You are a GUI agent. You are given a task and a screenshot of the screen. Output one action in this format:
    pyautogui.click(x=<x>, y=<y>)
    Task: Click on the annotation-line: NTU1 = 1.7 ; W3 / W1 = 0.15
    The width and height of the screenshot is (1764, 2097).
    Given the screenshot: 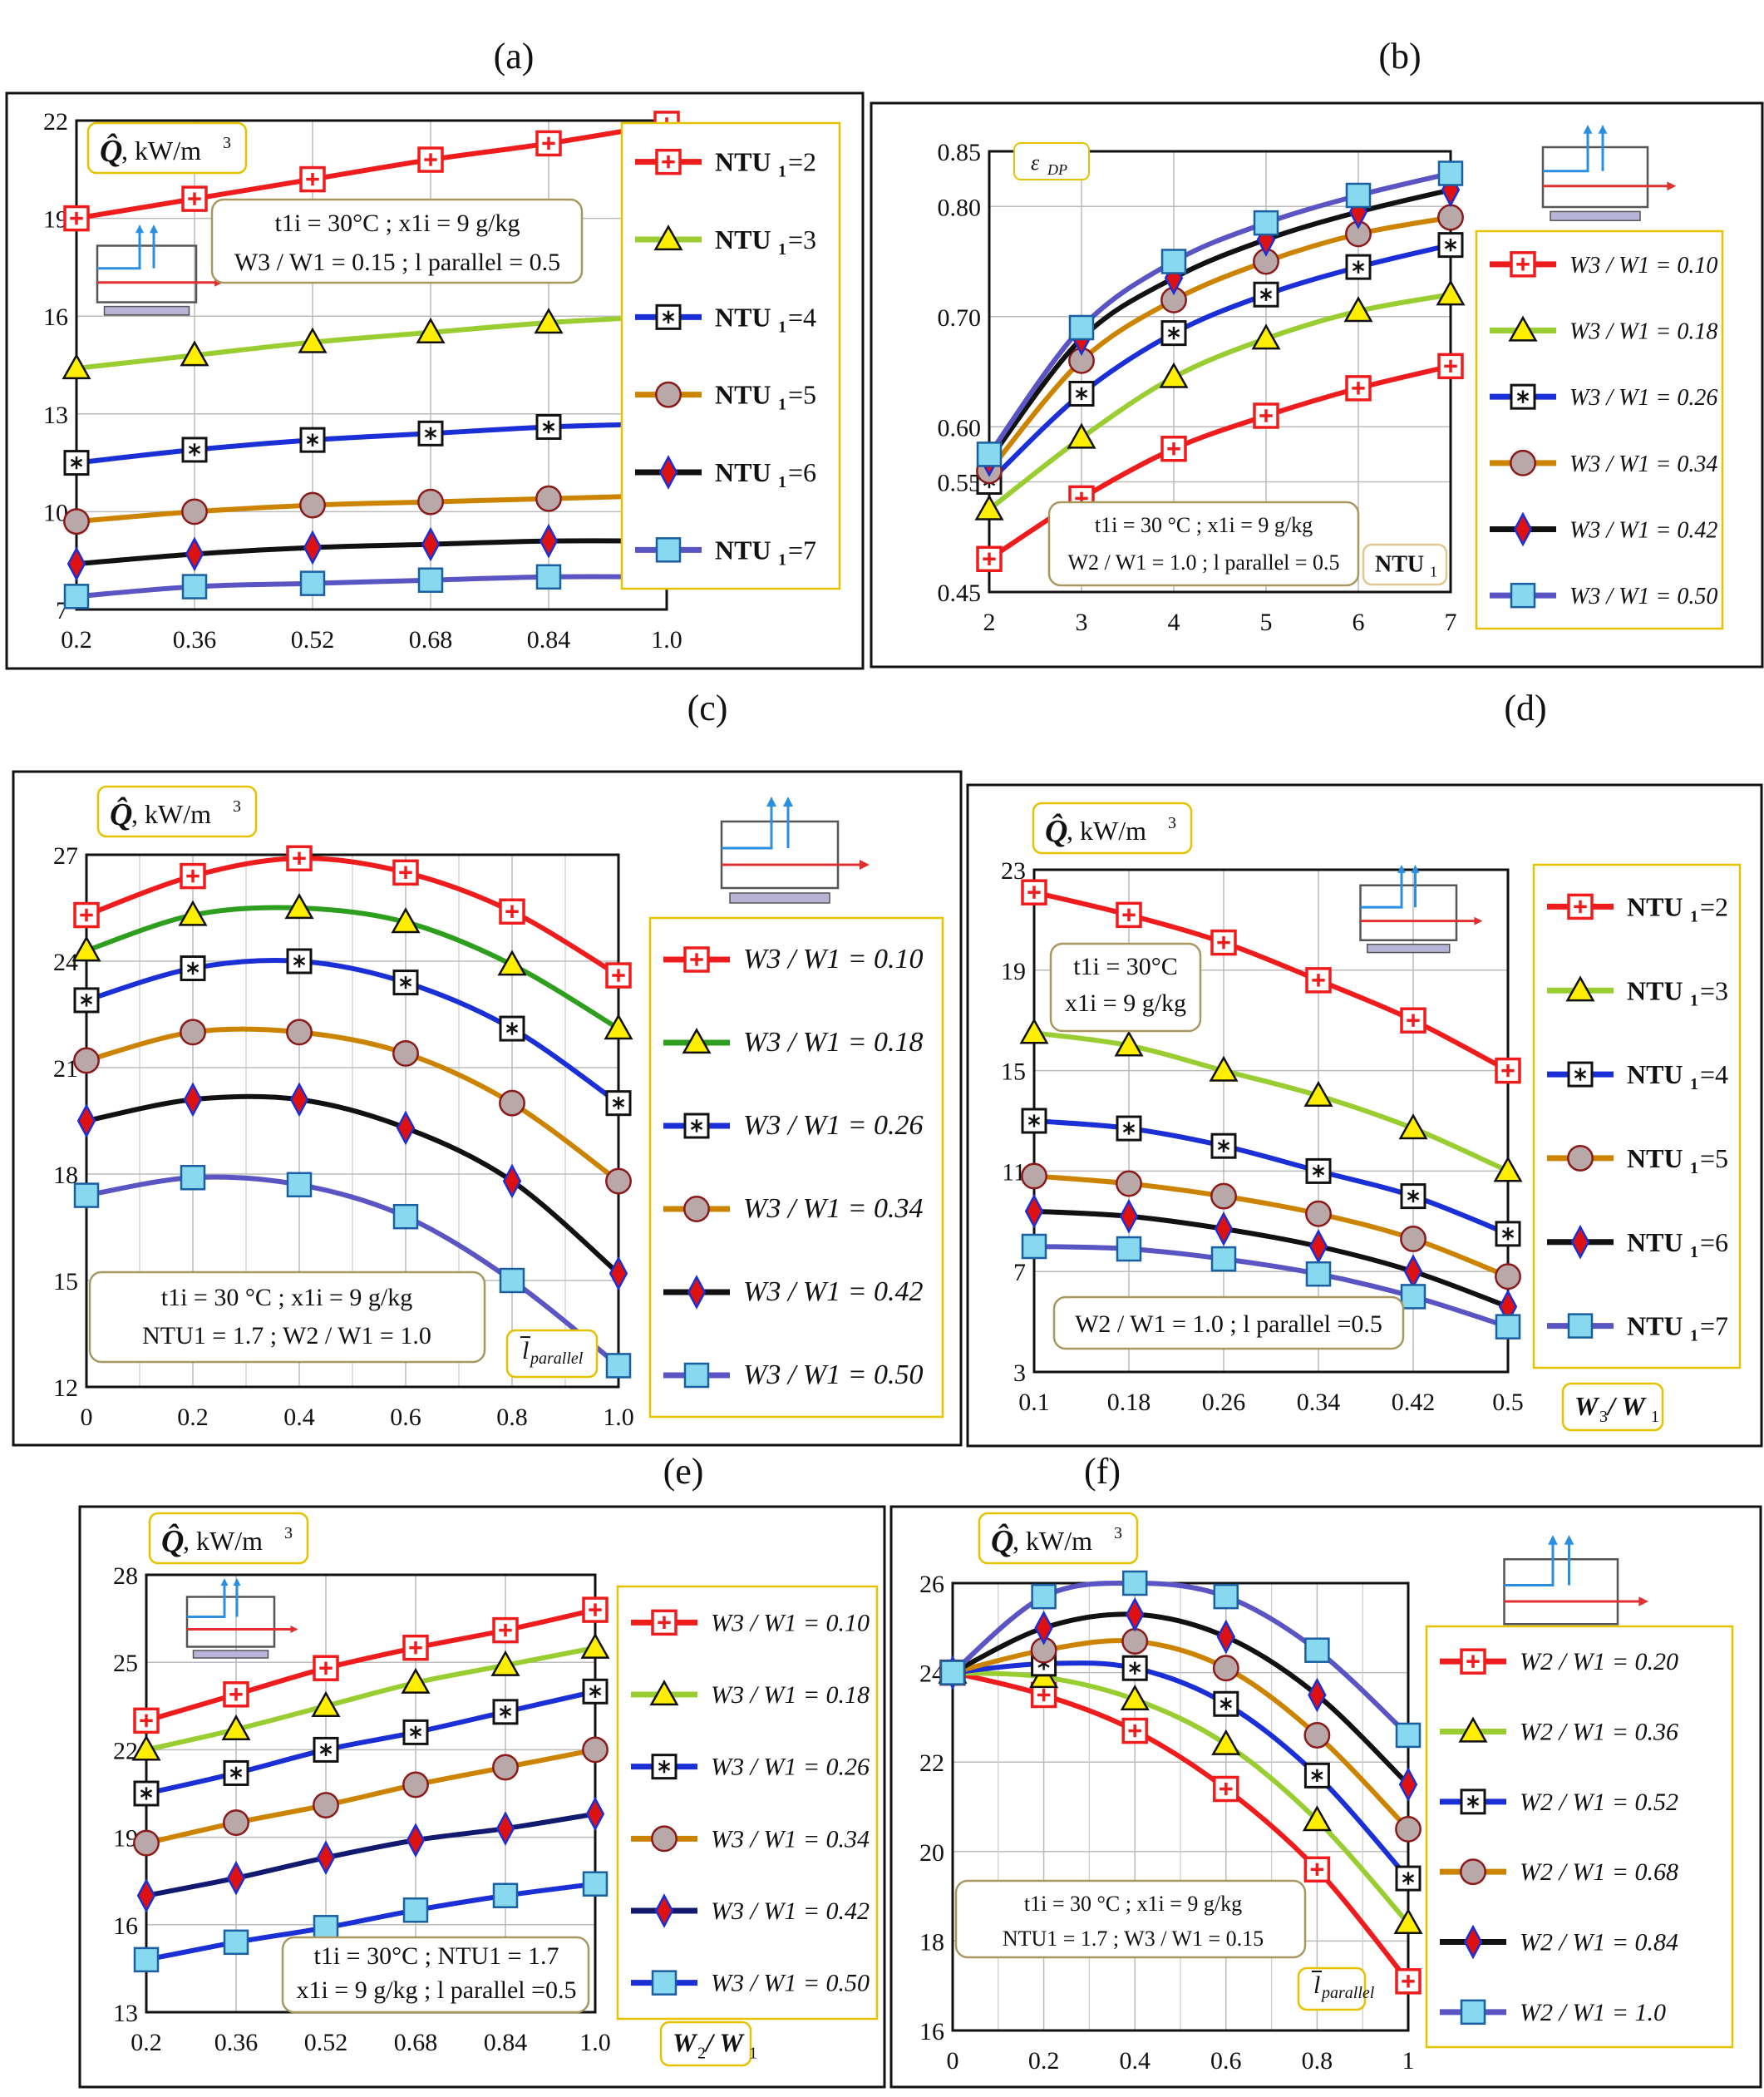 What is the action you would take?
    pyautogui.click(x=1133, y=1939)
    